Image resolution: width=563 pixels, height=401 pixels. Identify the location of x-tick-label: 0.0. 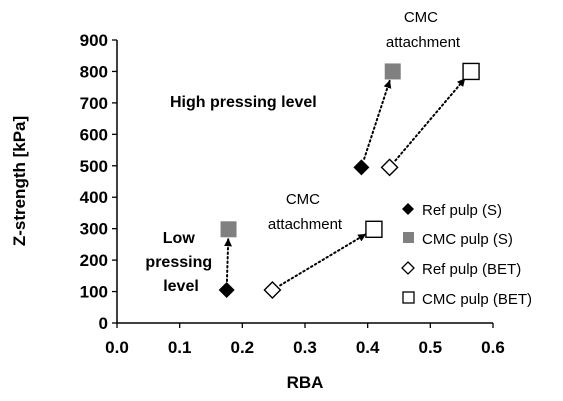
(117, 347).